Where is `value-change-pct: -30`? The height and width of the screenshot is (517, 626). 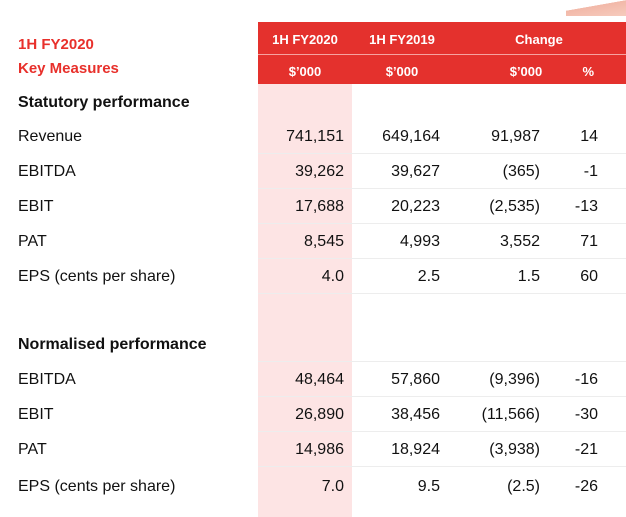
value-change-pct: -30 is located at coordinates (586, 414).